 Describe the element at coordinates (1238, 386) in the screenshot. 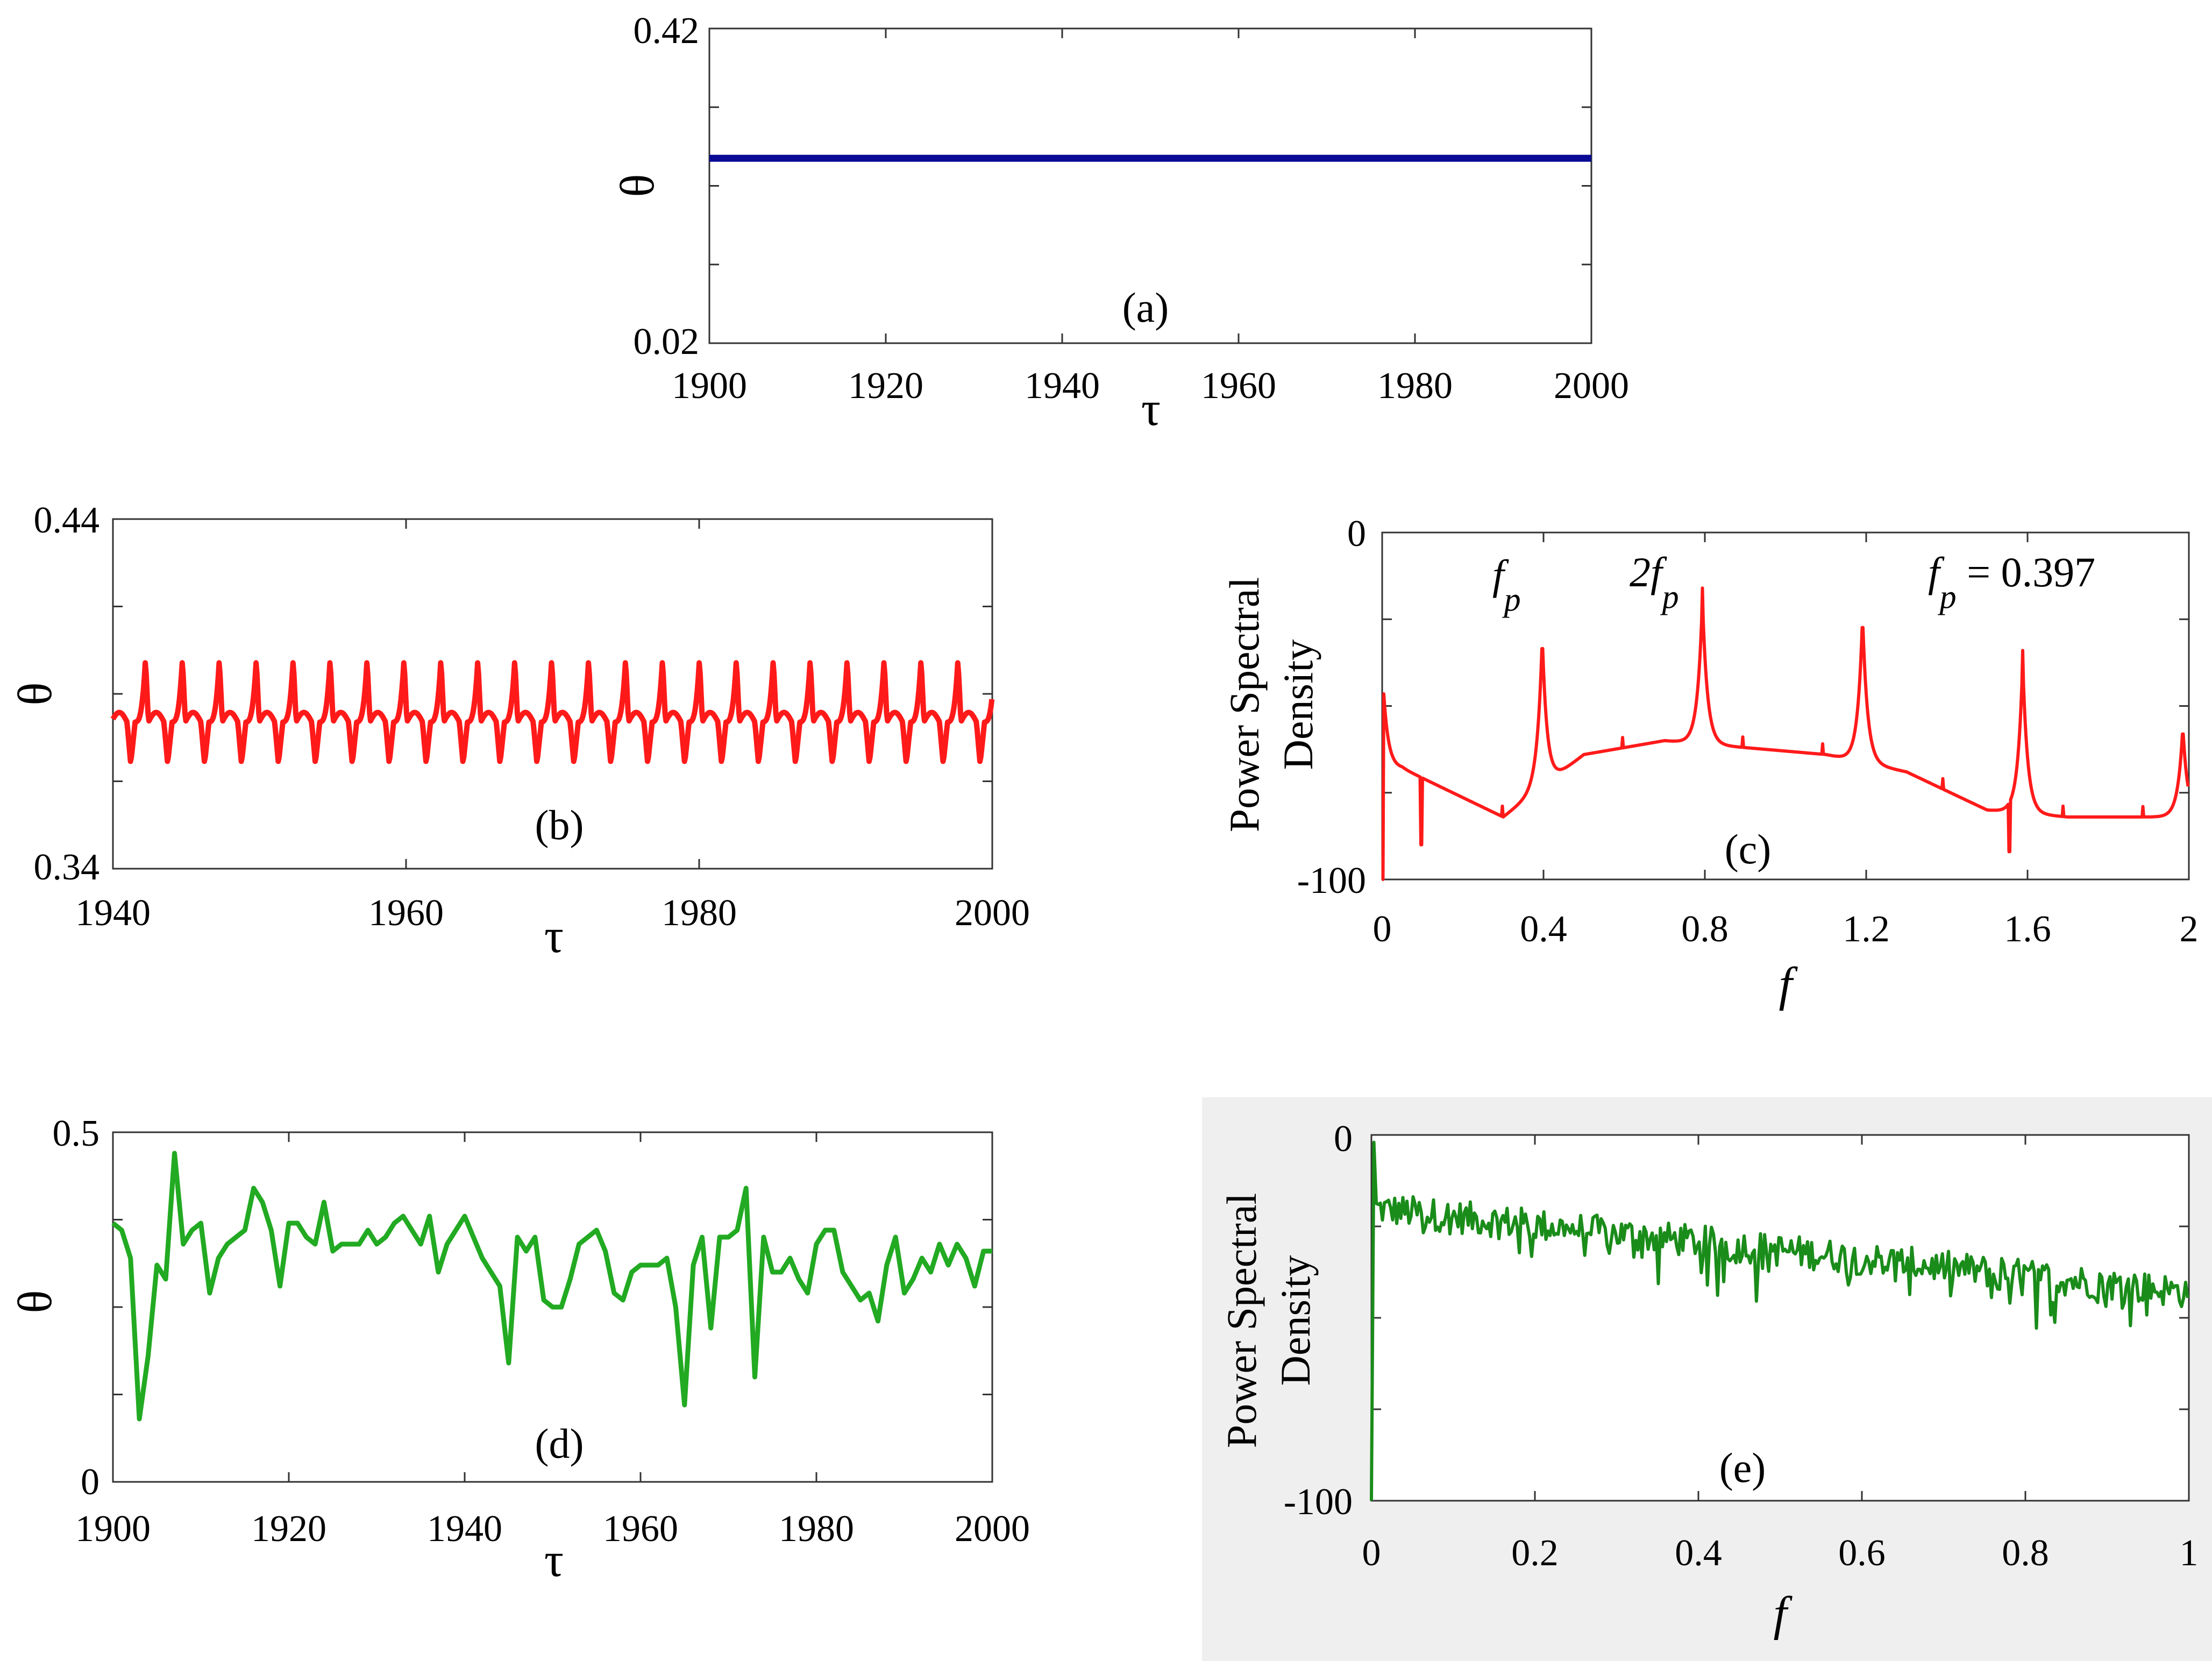

I see `panel-a-xtick-label: 1960` at that location.